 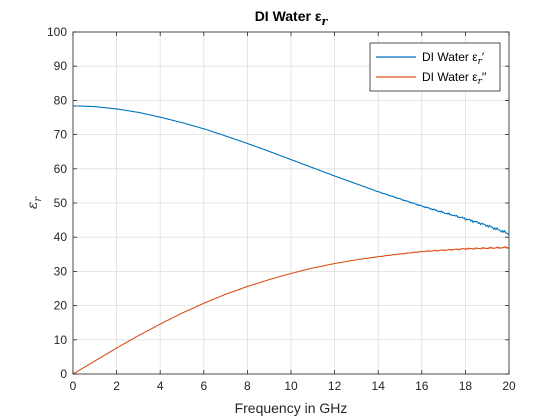 What do you see at coordinates (509, 386) in the screenshot?
I see `x-tick-label: 20` at bounding box center [509, 386].